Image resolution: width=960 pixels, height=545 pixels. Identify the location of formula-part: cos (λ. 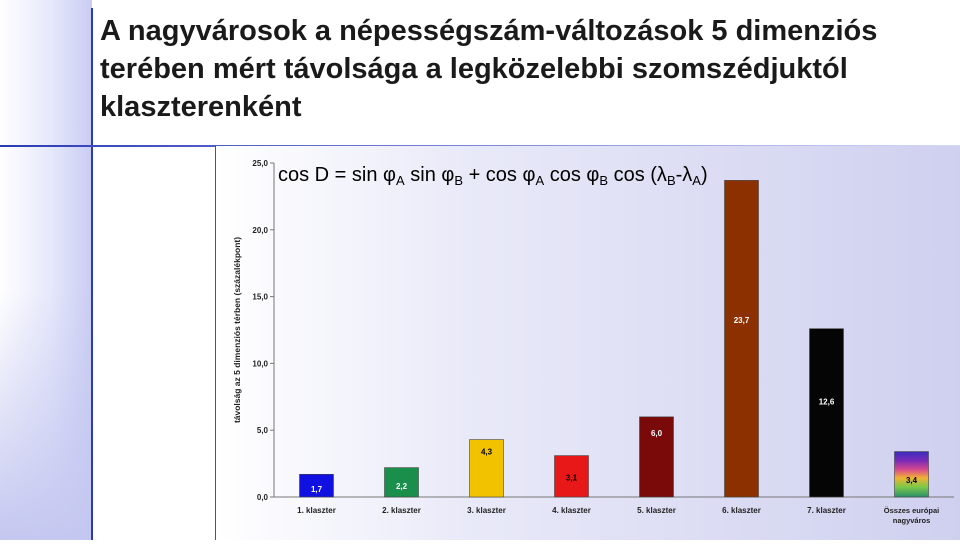
(637, 175).